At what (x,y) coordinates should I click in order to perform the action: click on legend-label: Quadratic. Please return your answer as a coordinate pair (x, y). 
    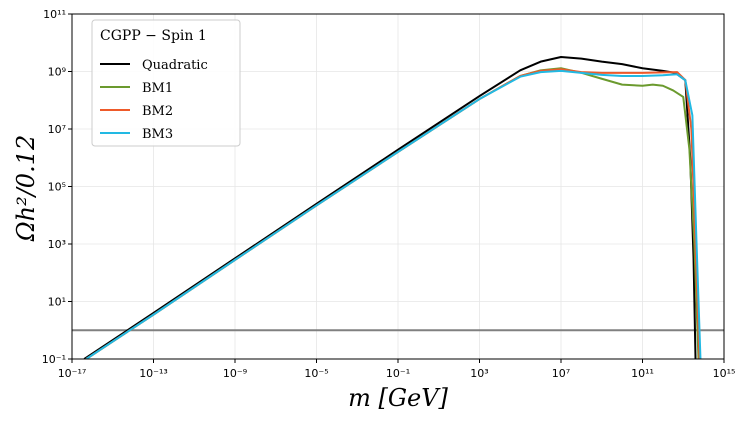
    Looking at the image, I should click on (175, 65).